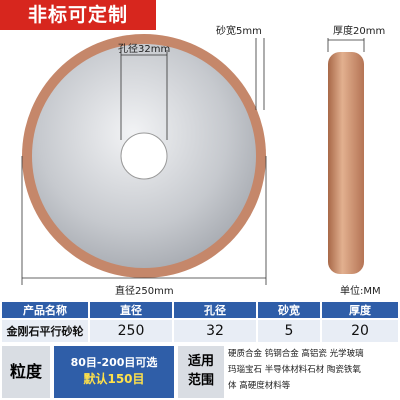 The width and height of the screenshot is (400, 400). Describe the element at coordinates (289, 331) in the screenshot. I see `cell: 5` at that location.